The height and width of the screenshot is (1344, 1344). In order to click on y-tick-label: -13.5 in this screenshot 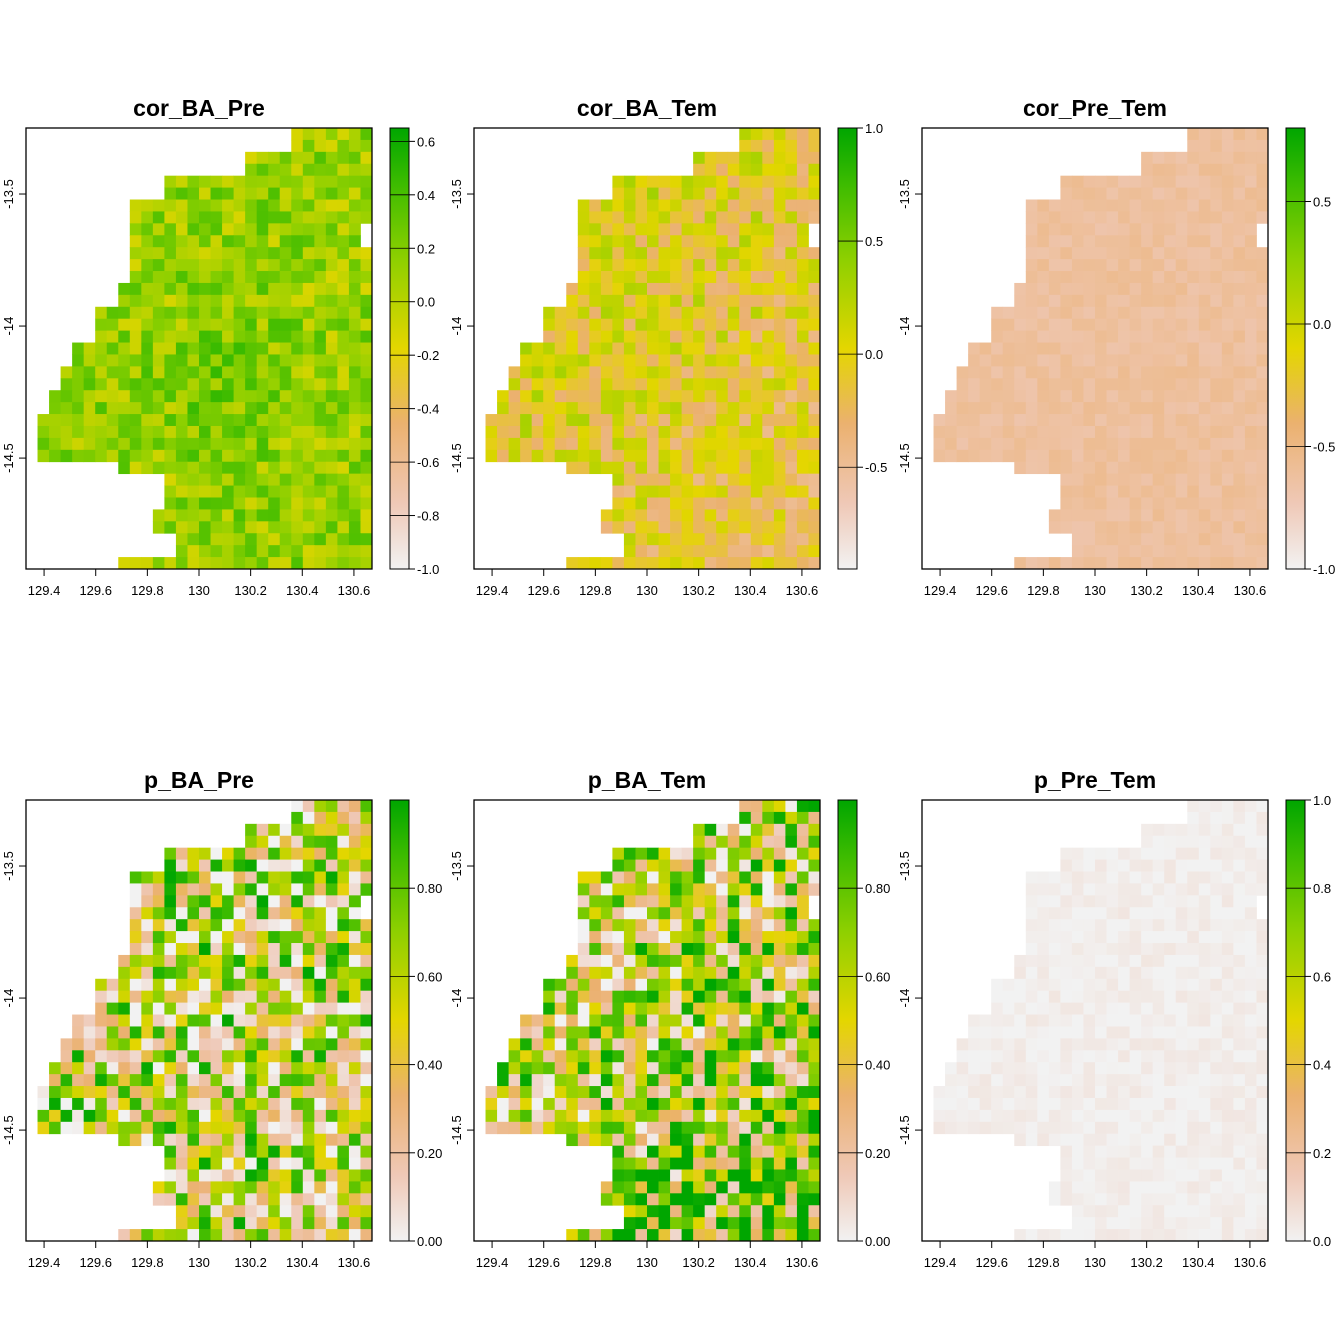, I will do `click(904, 866)`.